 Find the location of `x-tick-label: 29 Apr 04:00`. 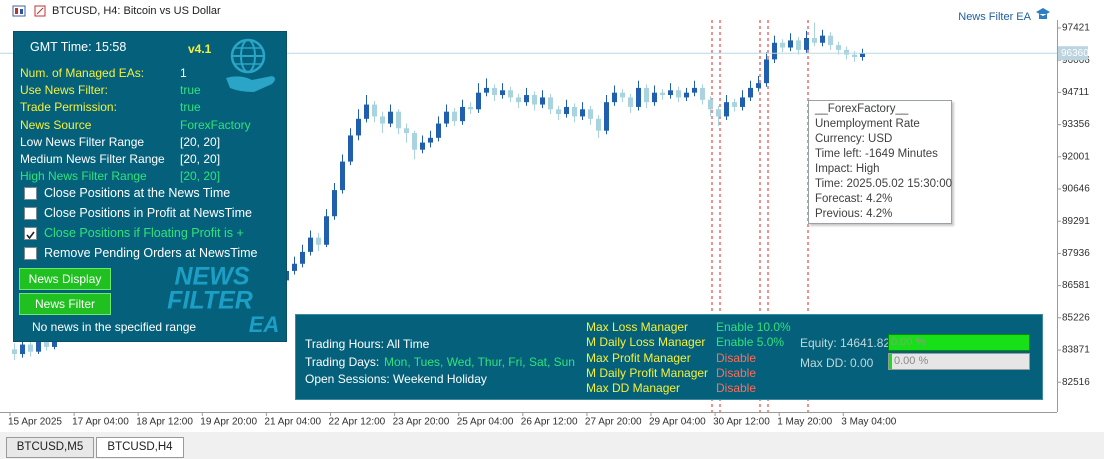

x-tick-label: 29 Apr 04:00 is located at coordinates (677, 422).